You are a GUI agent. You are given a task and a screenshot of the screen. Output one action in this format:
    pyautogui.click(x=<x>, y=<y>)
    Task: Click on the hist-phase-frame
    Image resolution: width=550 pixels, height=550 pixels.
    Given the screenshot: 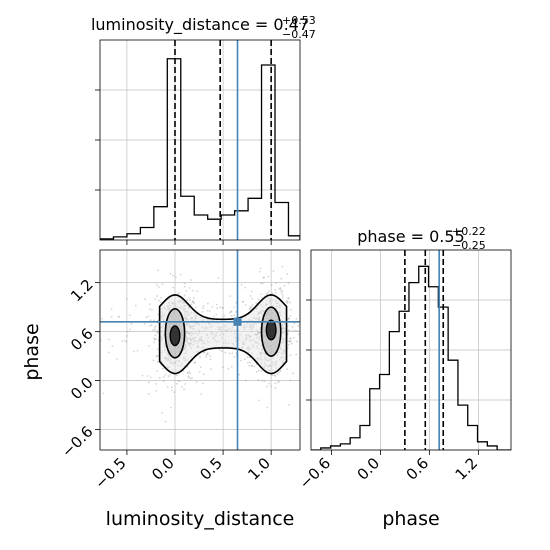 What is the action you would take?
    pyautogui.click(x=411, y=350)
    